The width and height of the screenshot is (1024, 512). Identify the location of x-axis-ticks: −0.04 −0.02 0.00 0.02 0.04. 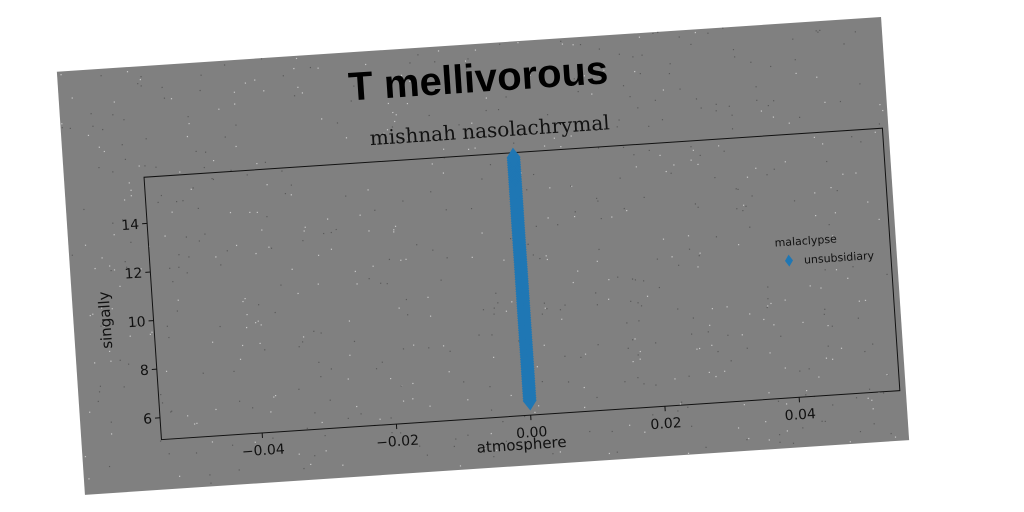
(529, 429).